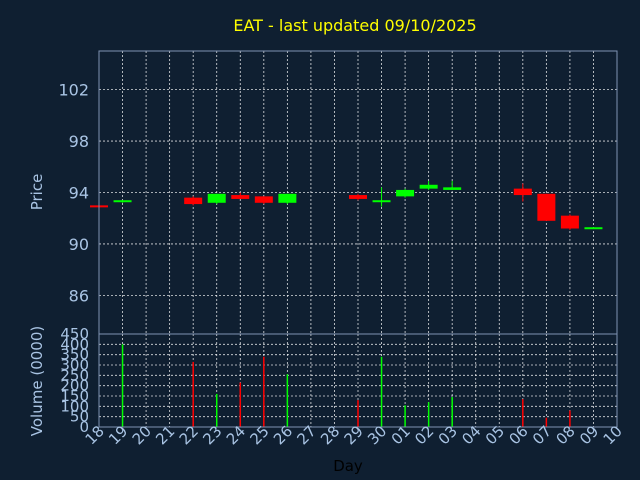  I want to click on price-y-tick-labels: 86 90 94 98 102, so click(73, 193).